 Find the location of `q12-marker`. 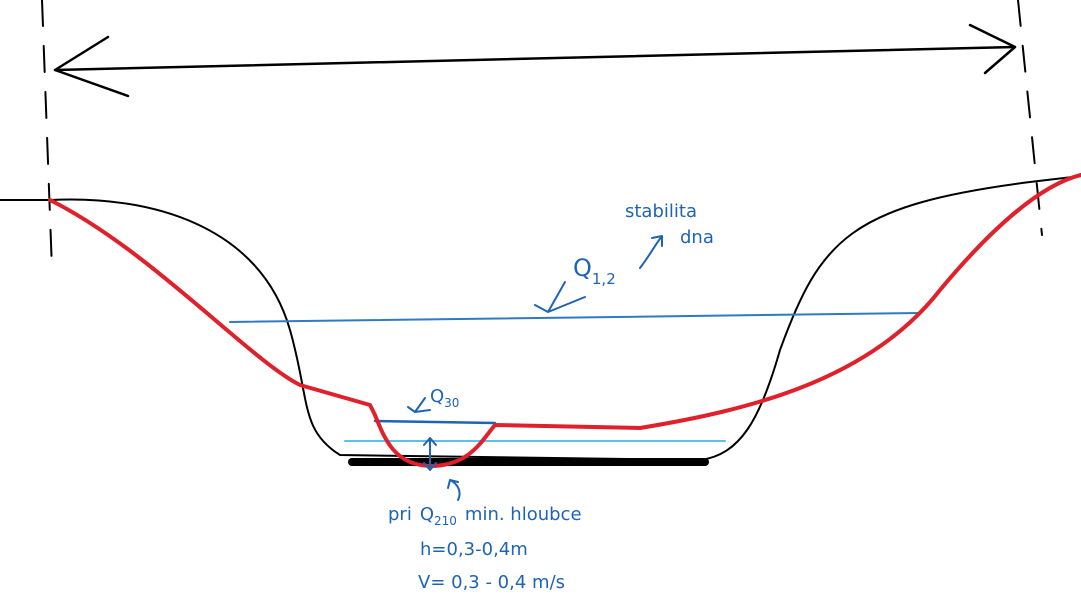

q12-marker is located at coordinates (560, 297).